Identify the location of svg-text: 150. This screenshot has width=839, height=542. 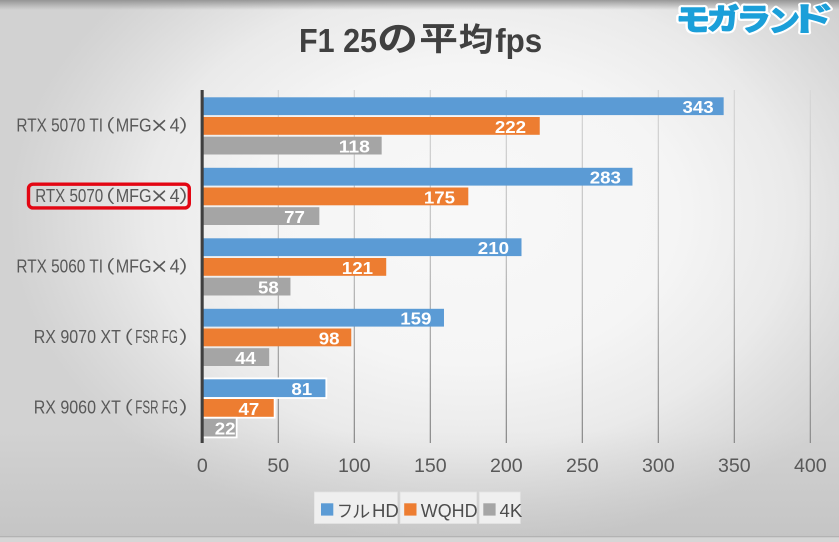
(430, 466).